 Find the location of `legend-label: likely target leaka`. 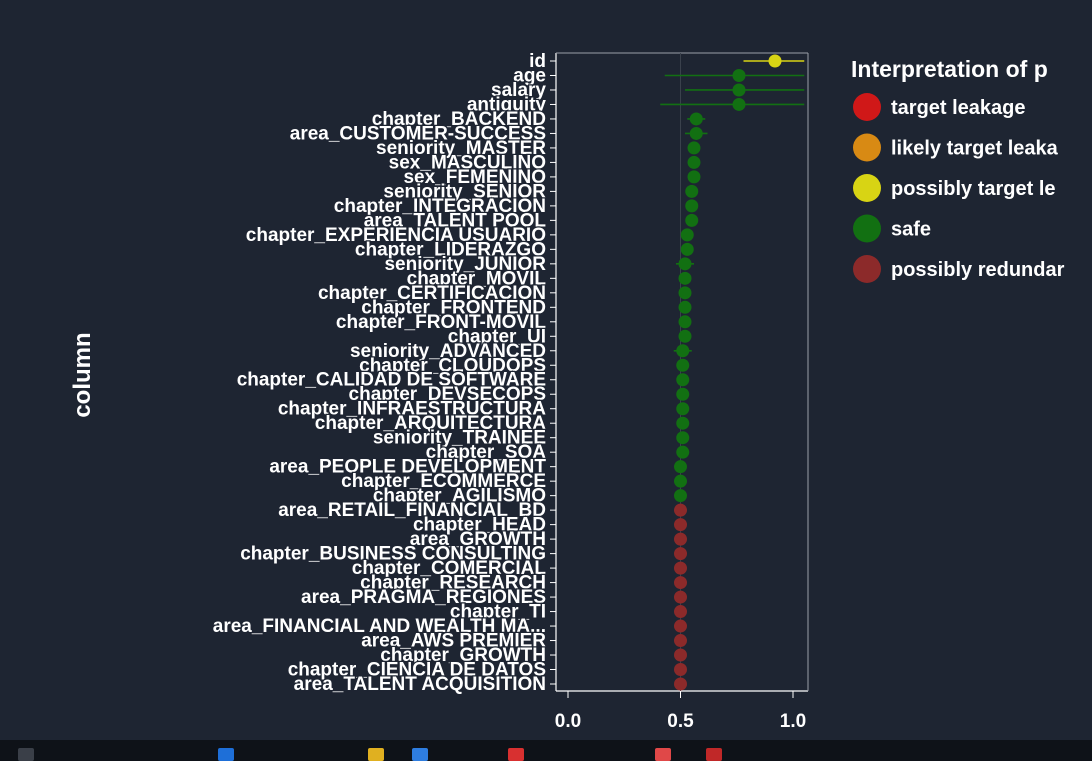

legend-label: likely target leaka is located at coordinates (975, 149).